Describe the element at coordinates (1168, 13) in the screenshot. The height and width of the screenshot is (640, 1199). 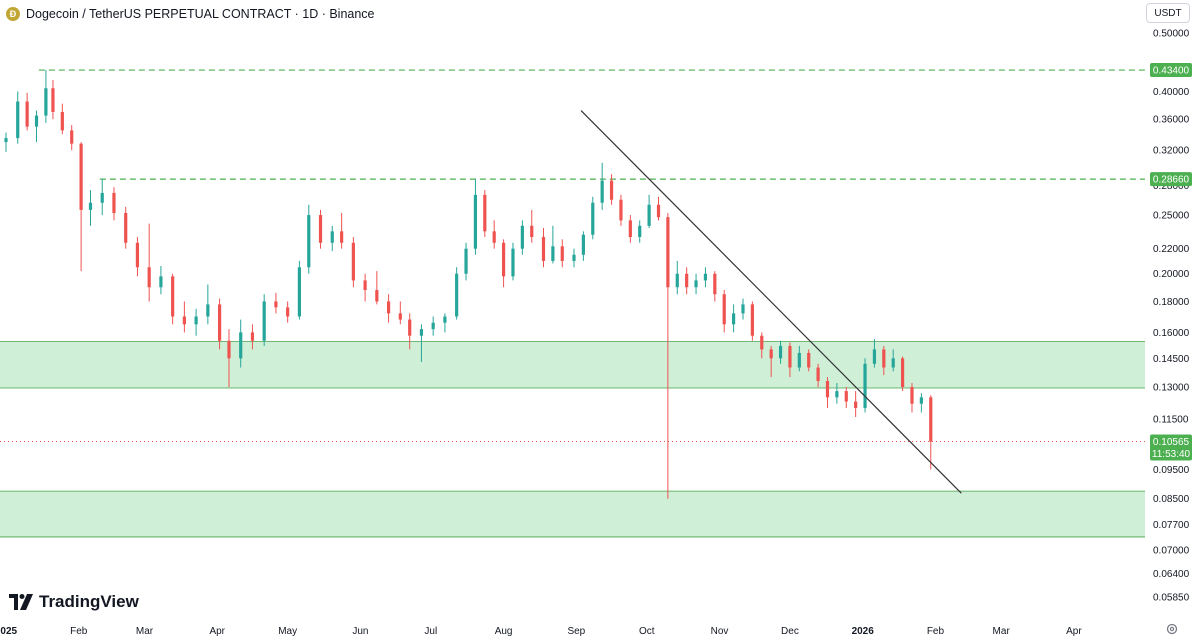
I see `currency-selector: USDT` at that location.